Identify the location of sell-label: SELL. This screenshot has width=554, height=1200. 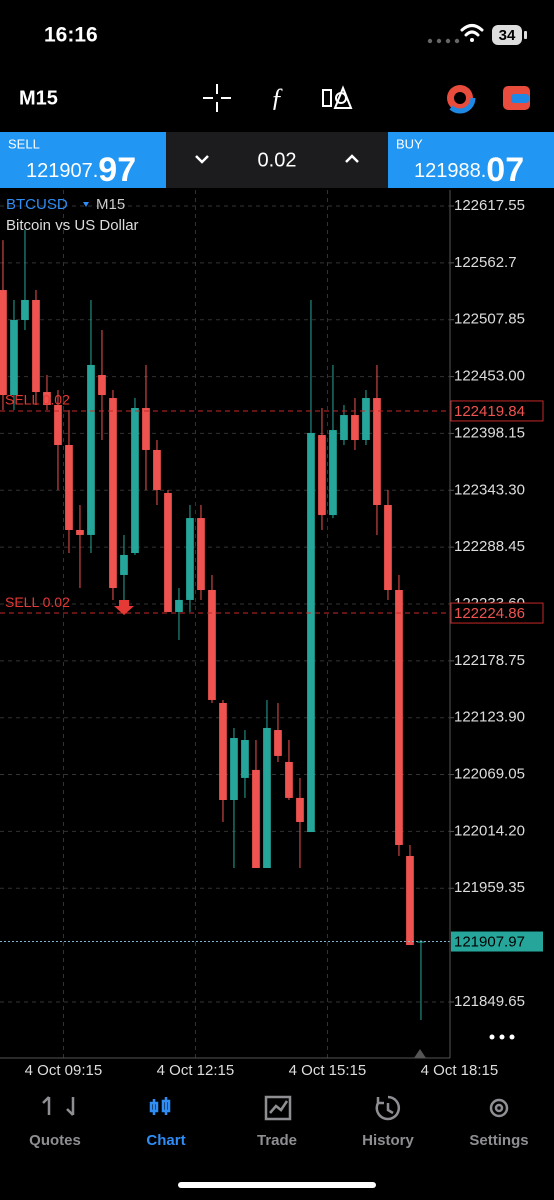
(24, 143).